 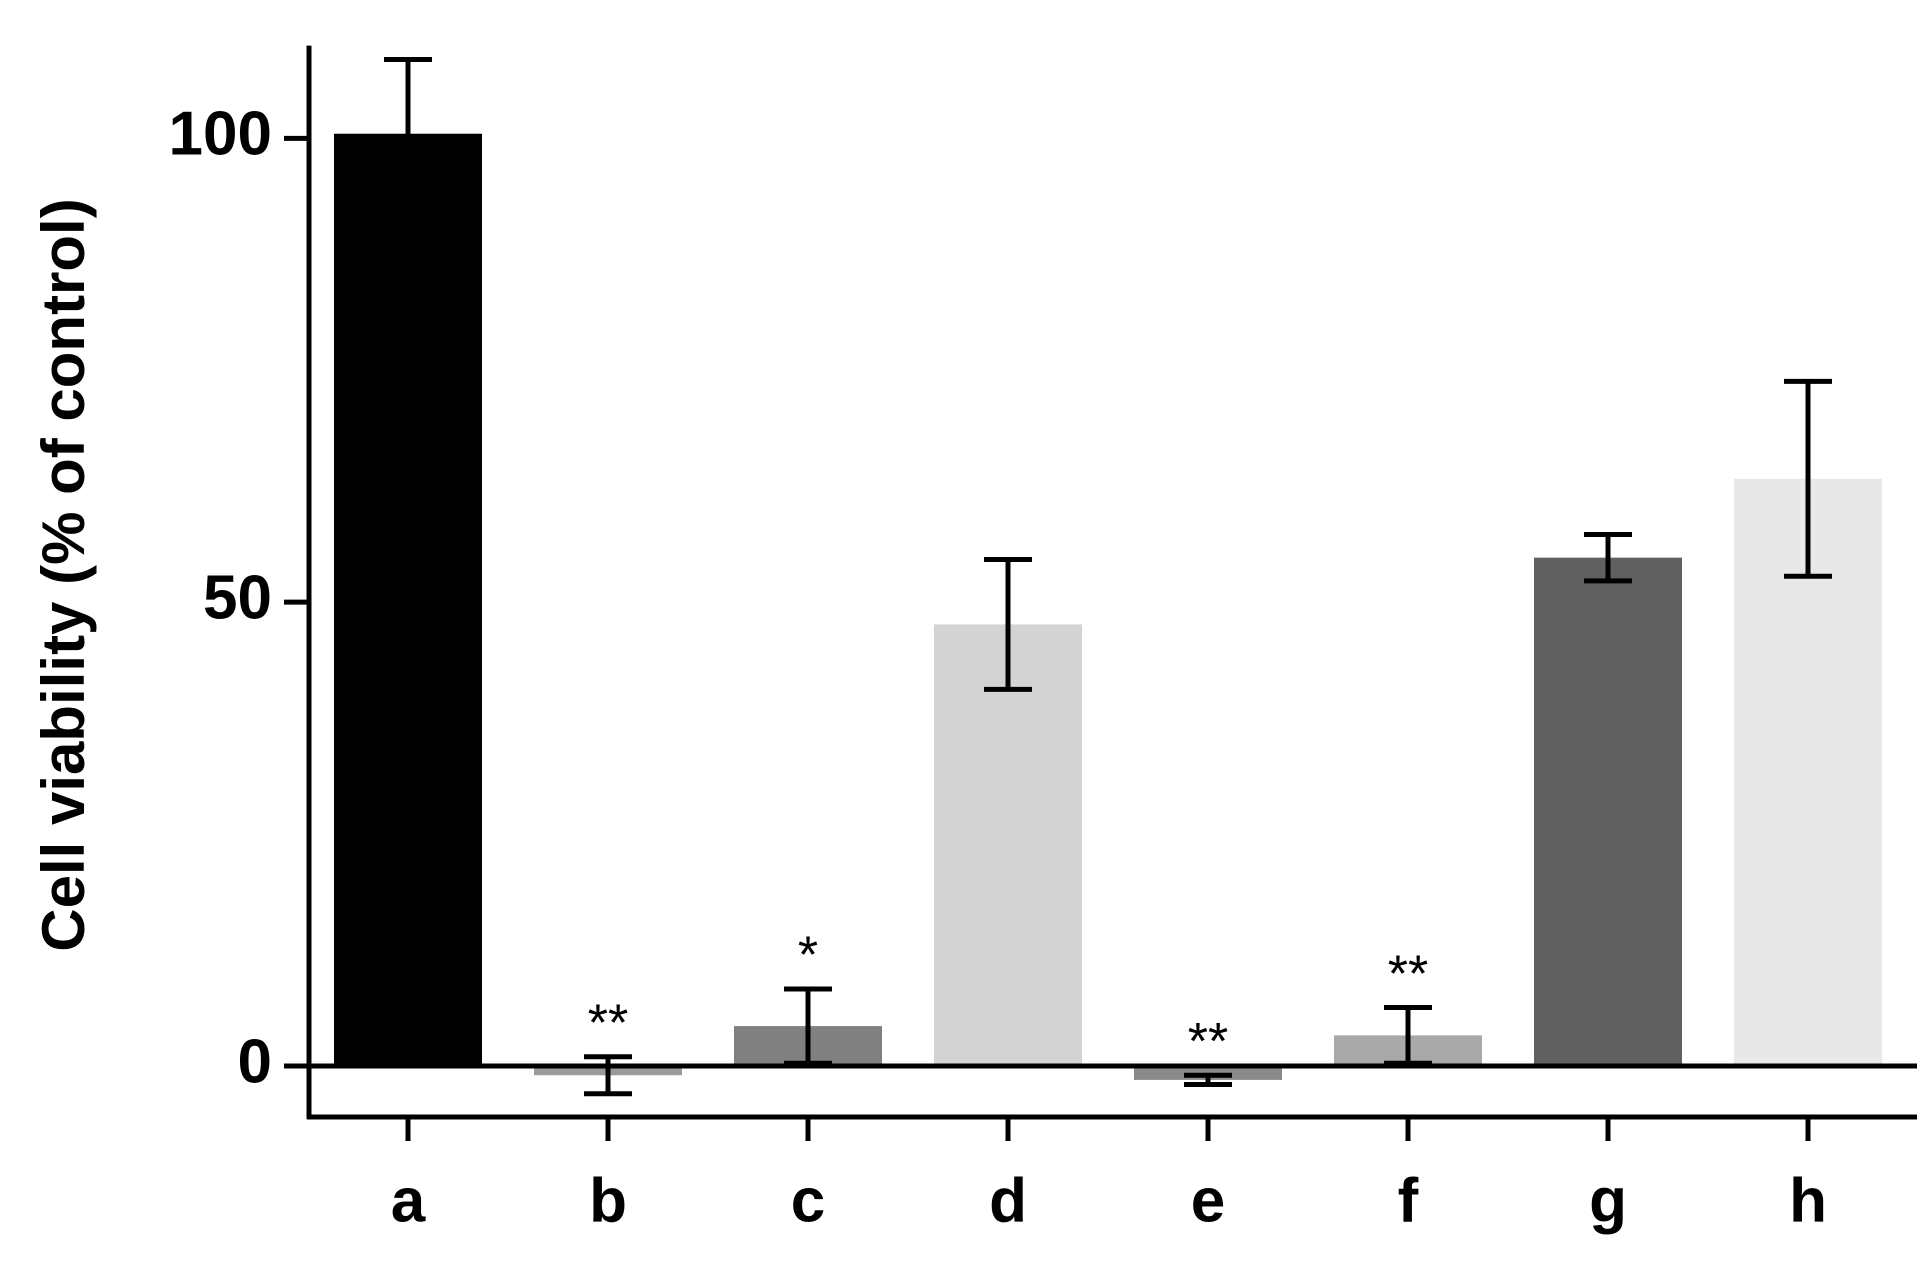 I want to click on x-tick-label: e, so click(x=1208, y=1200).